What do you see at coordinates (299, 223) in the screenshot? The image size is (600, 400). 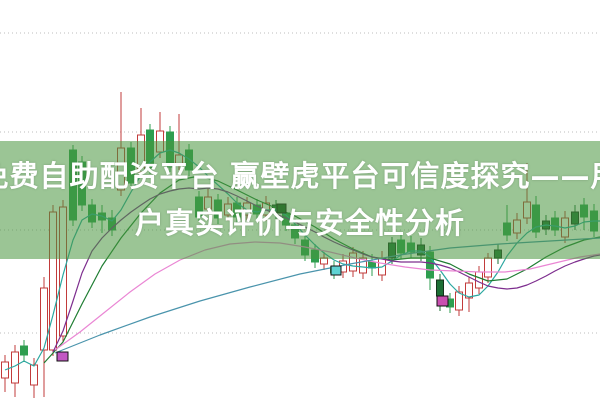 I see `headline-line-2: 户真实评价与安全性分析` at bounding box center [299, 223].